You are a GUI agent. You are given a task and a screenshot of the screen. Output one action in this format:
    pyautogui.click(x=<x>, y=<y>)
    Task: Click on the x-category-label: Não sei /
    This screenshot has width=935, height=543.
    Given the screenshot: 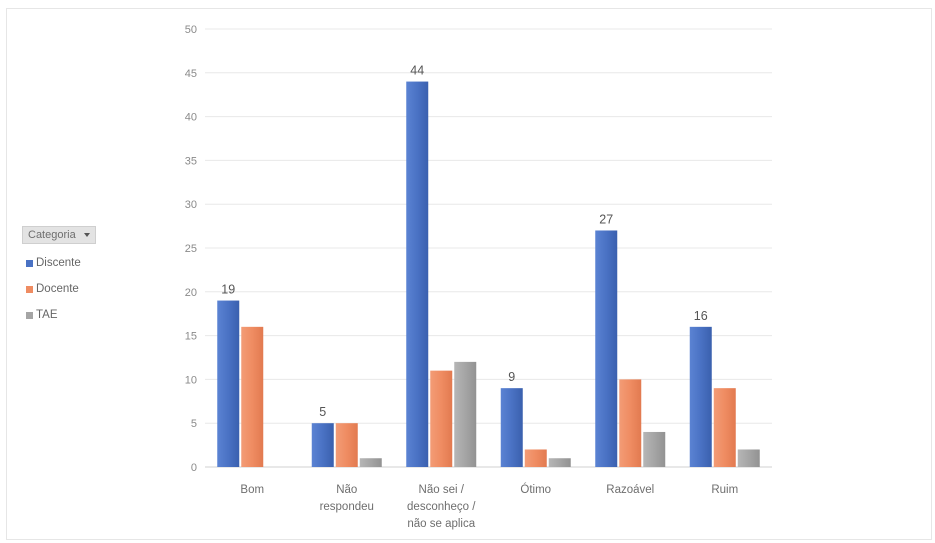 What is the action you would take?
    pyautogui.click(x=442, y=490)
    